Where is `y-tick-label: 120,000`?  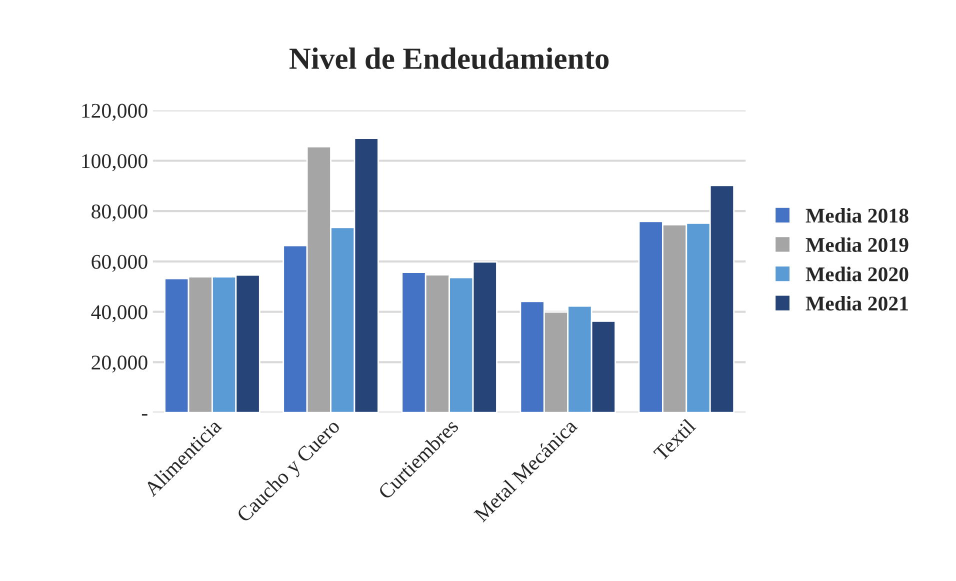
y-tick-label: 120,000 is located at coordinates (115, 112).